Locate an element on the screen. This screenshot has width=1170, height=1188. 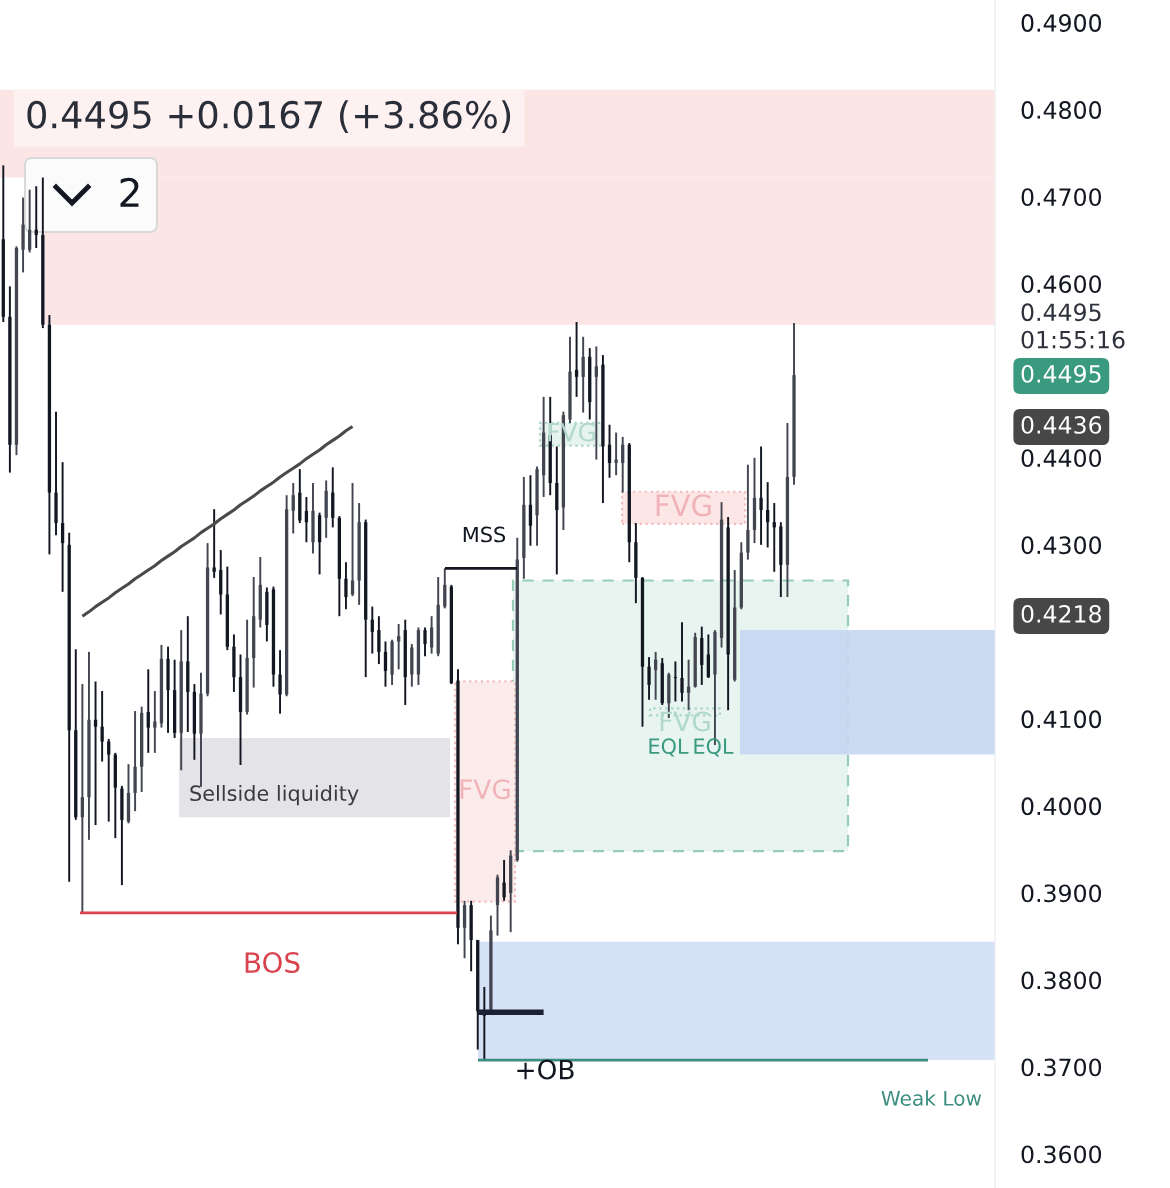
ref-line-label: MSS is located at coordinates (484, 534).